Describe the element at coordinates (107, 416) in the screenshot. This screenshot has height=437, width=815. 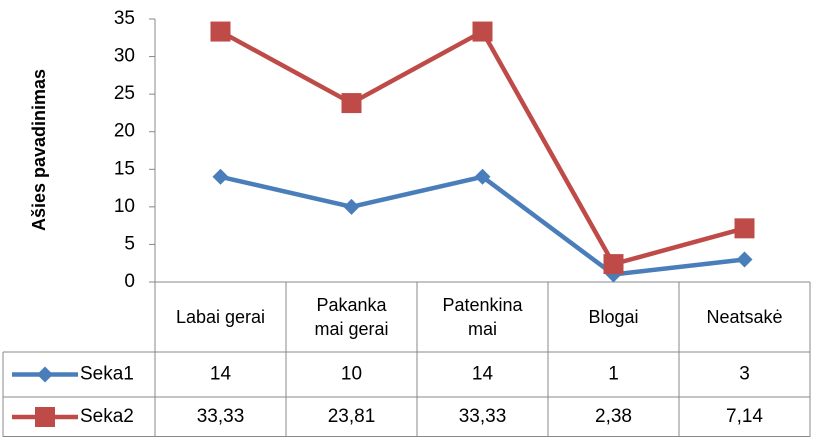
I see `legend-label: Seka2` at that location.